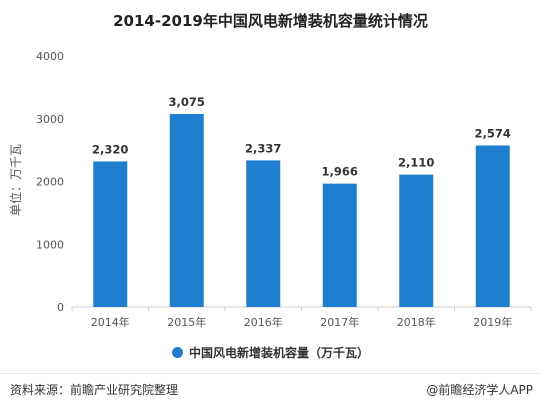 The width and height of the screenshot is (541, 406). What do you see at coordinates (110, 322) in the screenshot?
I see `x-tick-label: 2014年` at bounding box center [110, 322].